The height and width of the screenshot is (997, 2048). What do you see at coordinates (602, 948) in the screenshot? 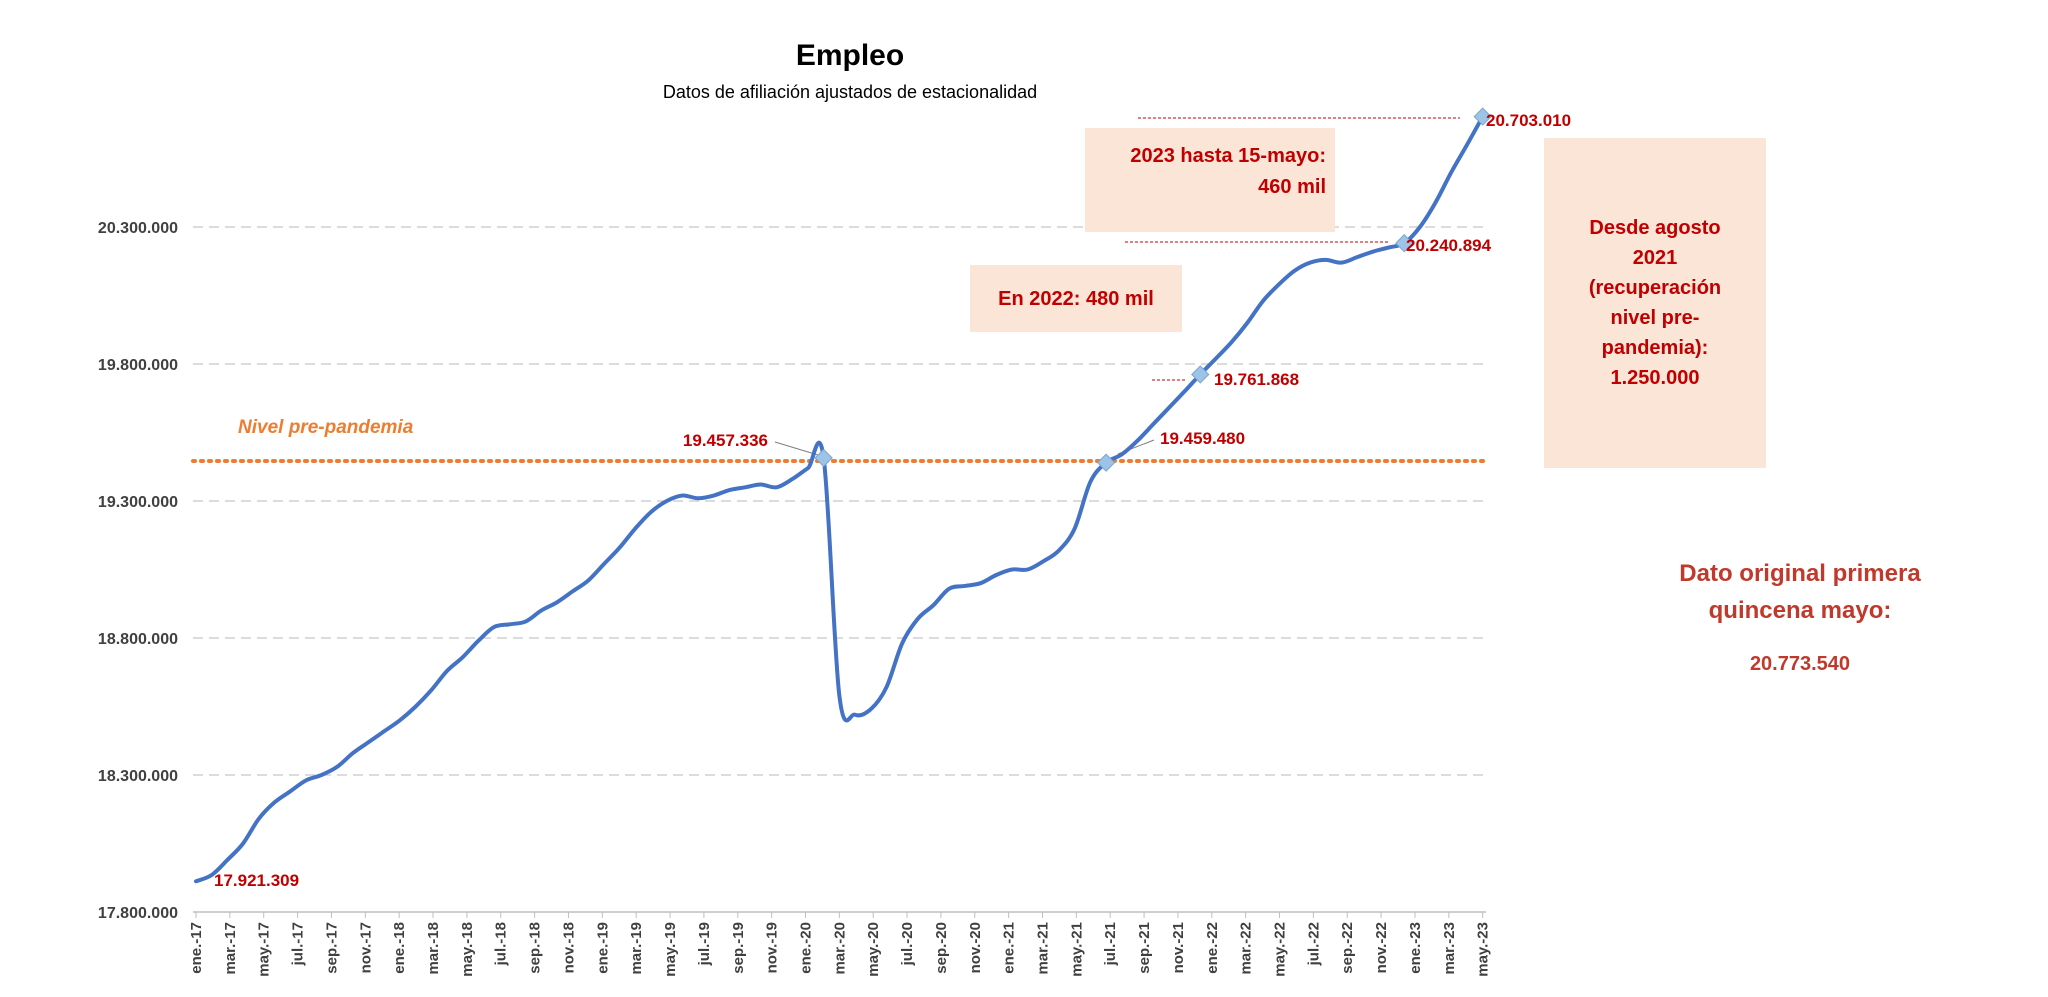
I see `x-tick-label: ene.-19` at bounding box center [602, 948].